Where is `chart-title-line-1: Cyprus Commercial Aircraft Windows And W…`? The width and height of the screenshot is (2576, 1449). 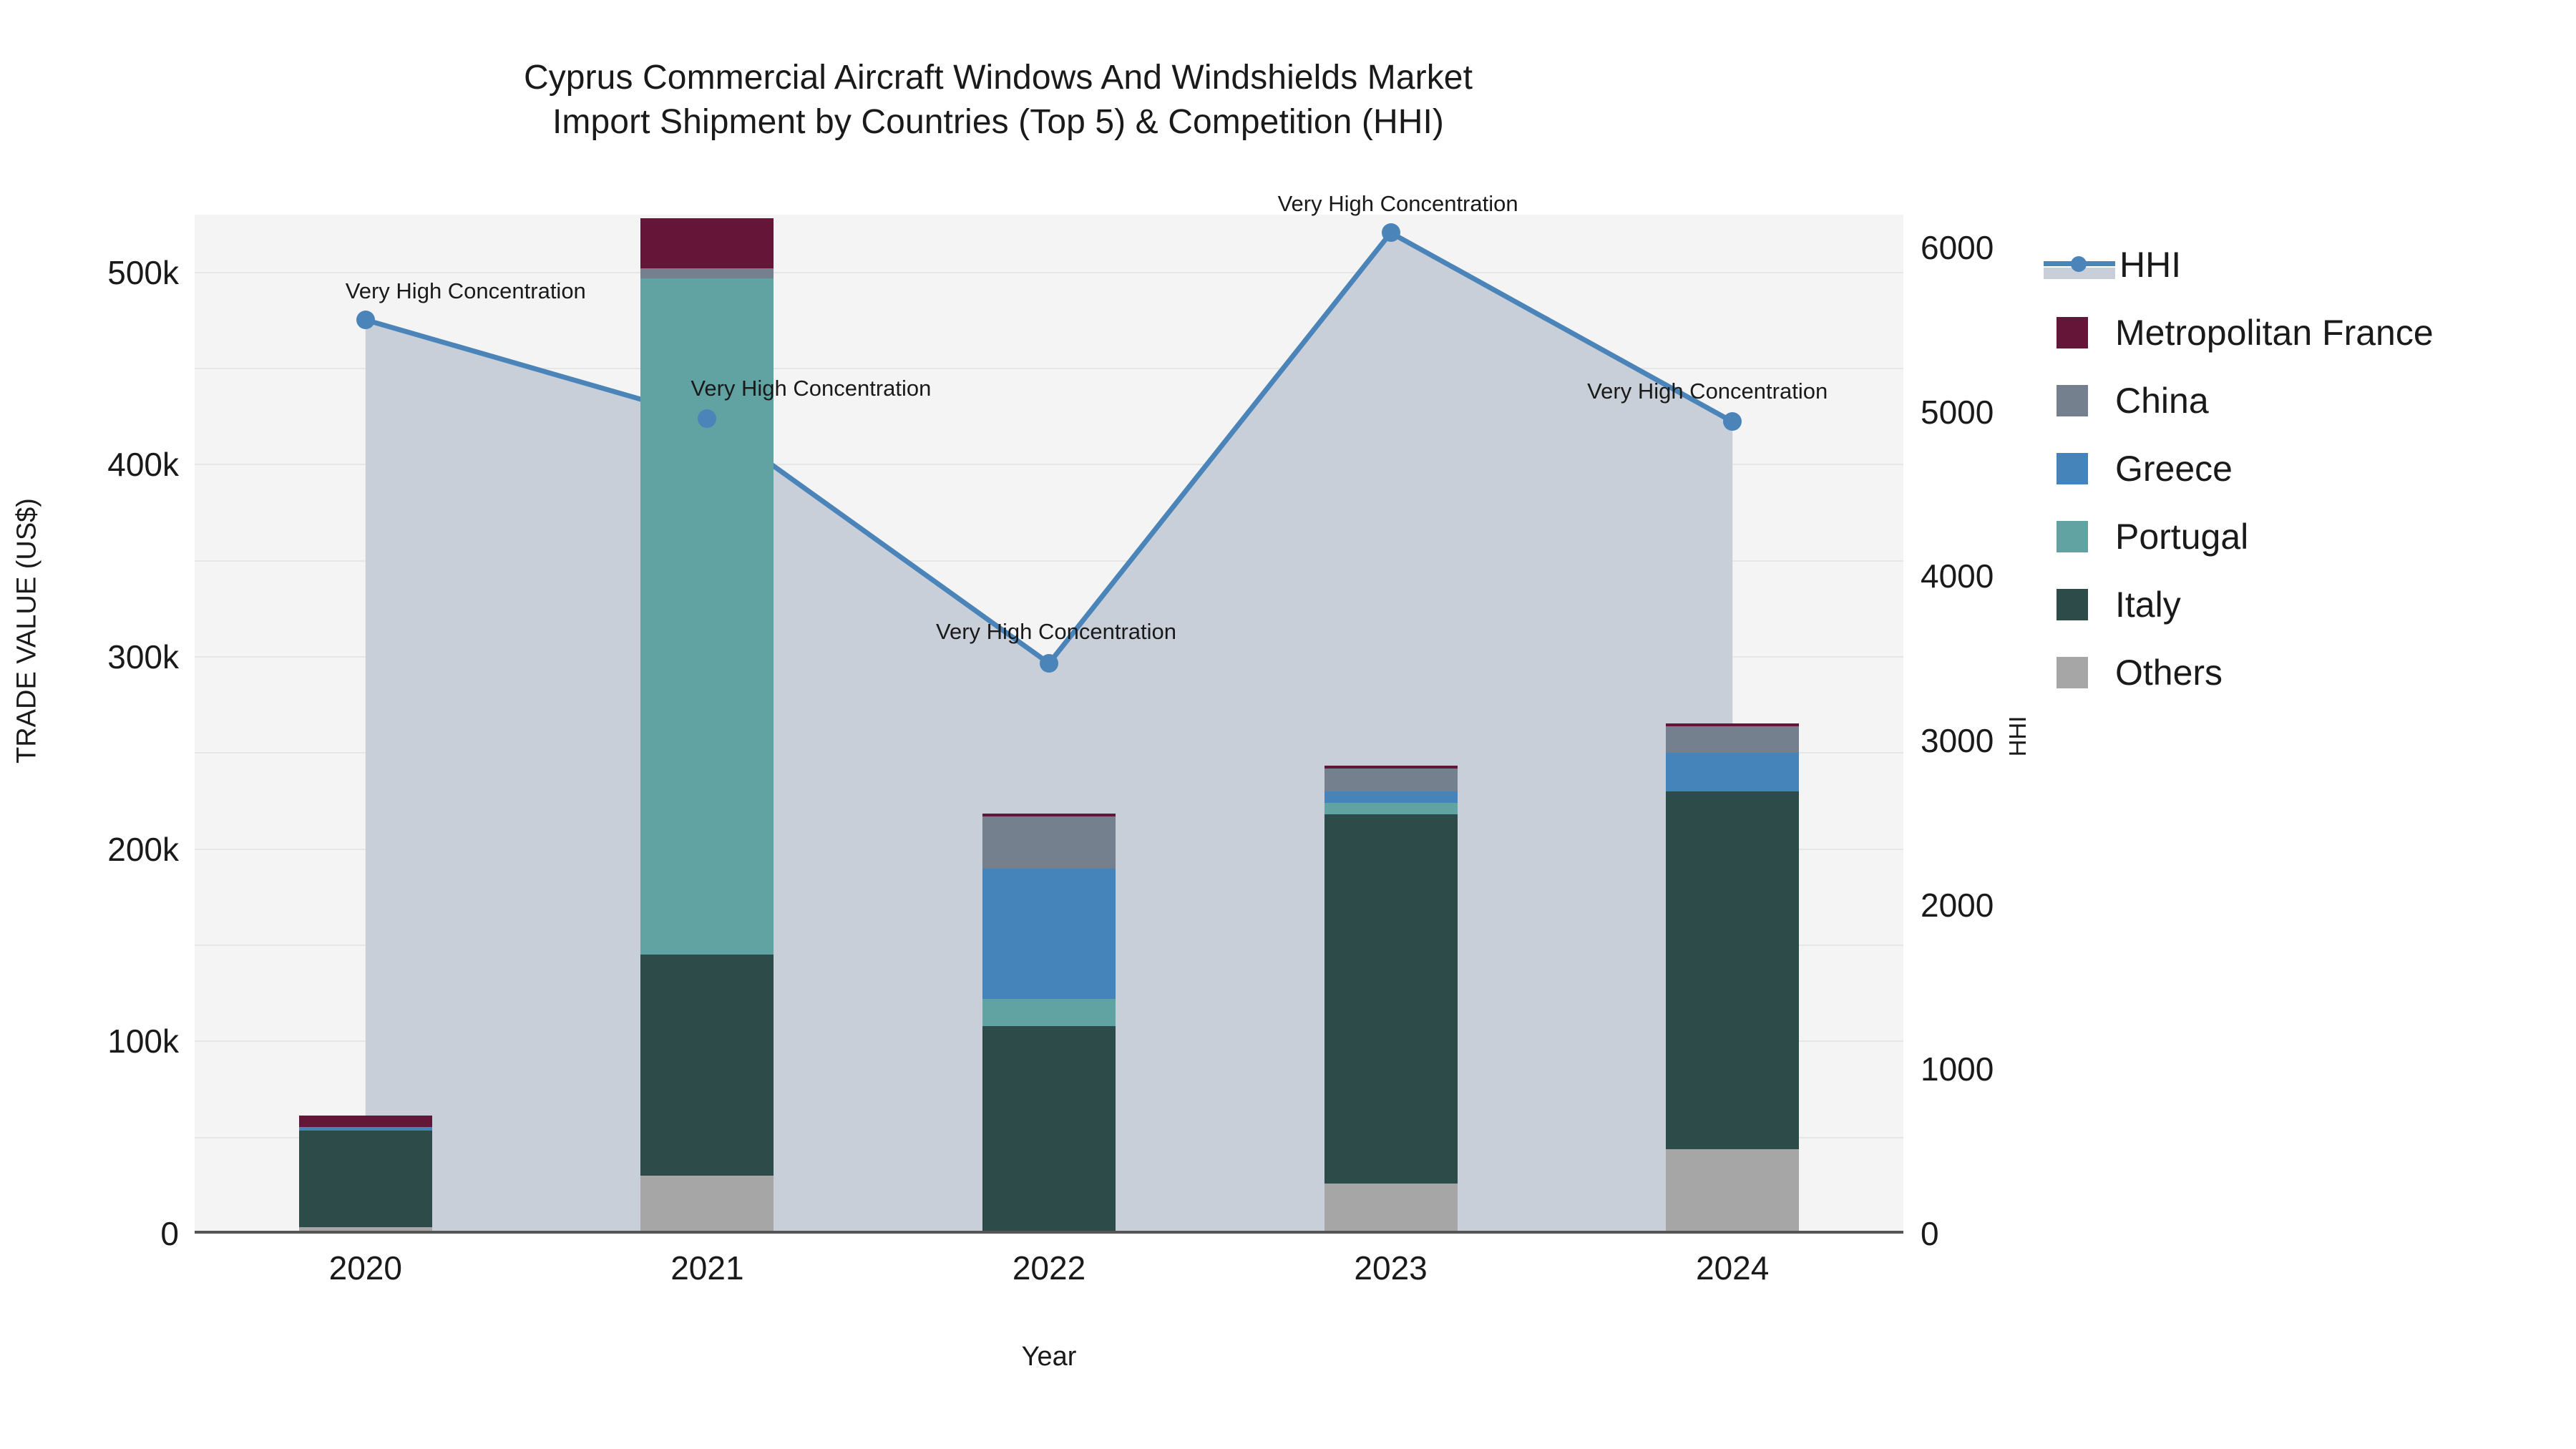
chart-title-line-1: Cyprus Commercial Aircraft Windows And W… is located at coordinates (998, 78).